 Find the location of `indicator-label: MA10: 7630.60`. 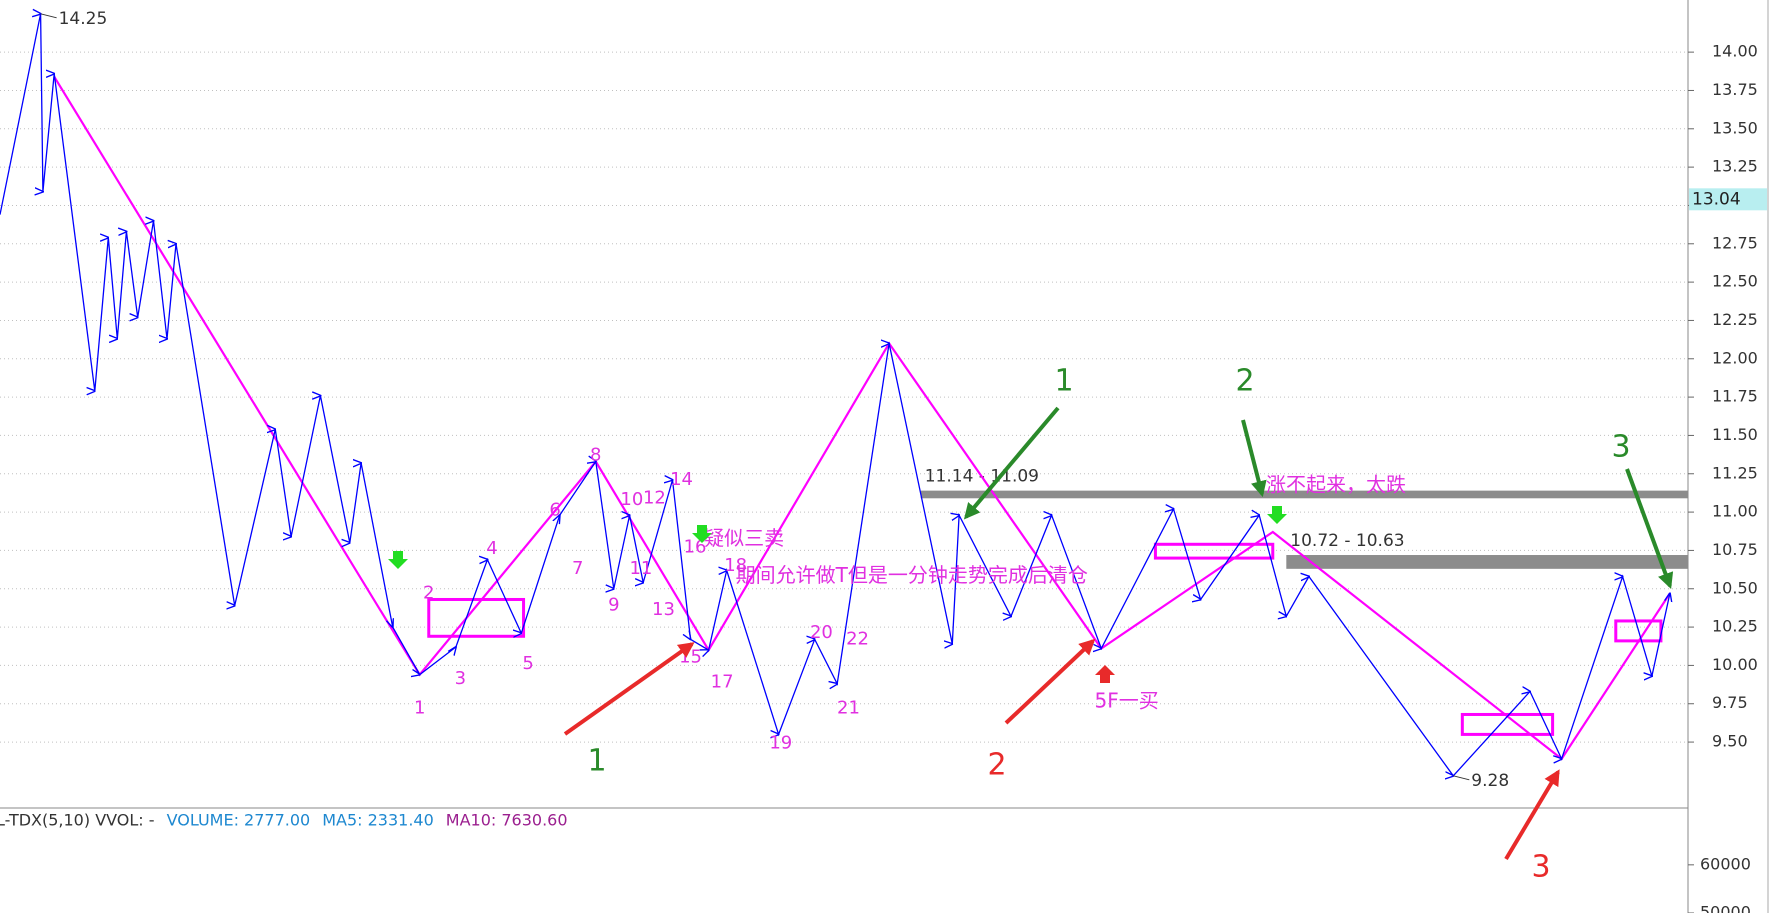

indicator-label: MA10: 7630.60 is located at coordinates (507, 820).